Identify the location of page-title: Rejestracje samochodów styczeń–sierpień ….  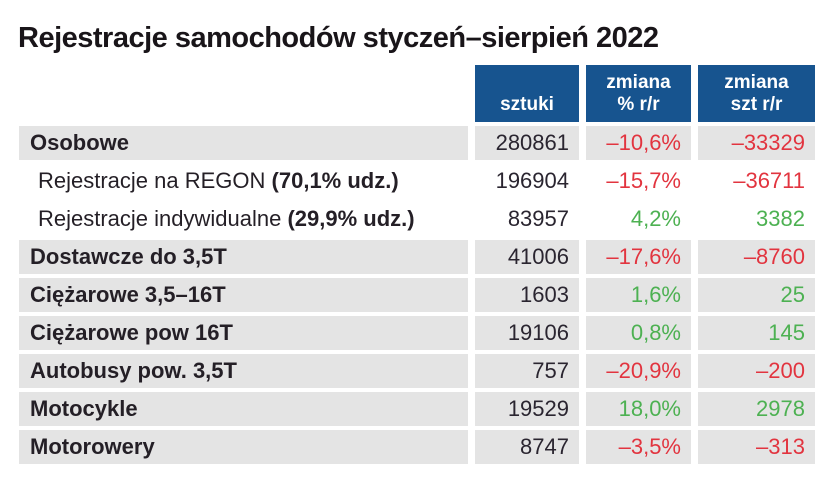
(338, 38).